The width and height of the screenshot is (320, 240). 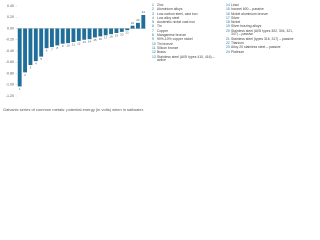 What do you see at coordinates (246, 26) in the screenshot?
I see `legend-label: Silver brazing alloys` at bounding box center [246, 26].